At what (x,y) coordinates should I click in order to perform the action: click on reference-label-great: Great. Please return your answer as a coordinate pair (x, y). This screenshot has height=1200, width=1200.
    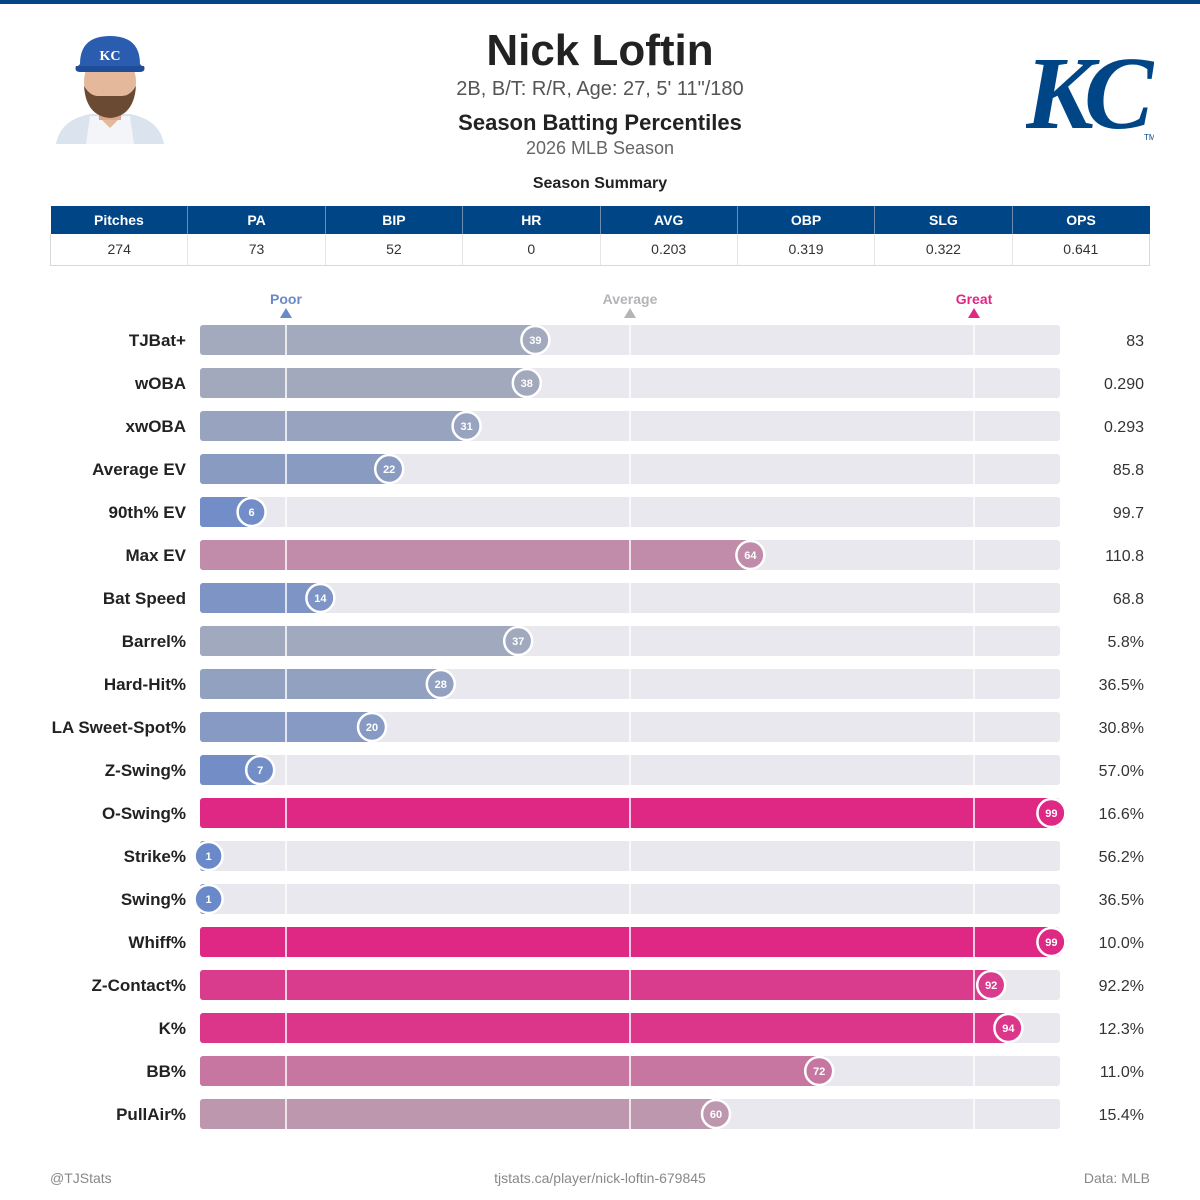
    Looking at the image, I should click on (974, 299).